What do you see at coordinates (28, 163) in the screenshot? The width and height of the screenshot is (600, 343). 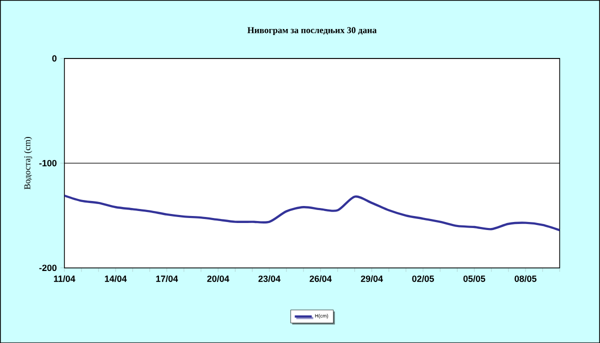 I see `y-axis-title: Водостај (cm)` at bounding box center [28, 163].